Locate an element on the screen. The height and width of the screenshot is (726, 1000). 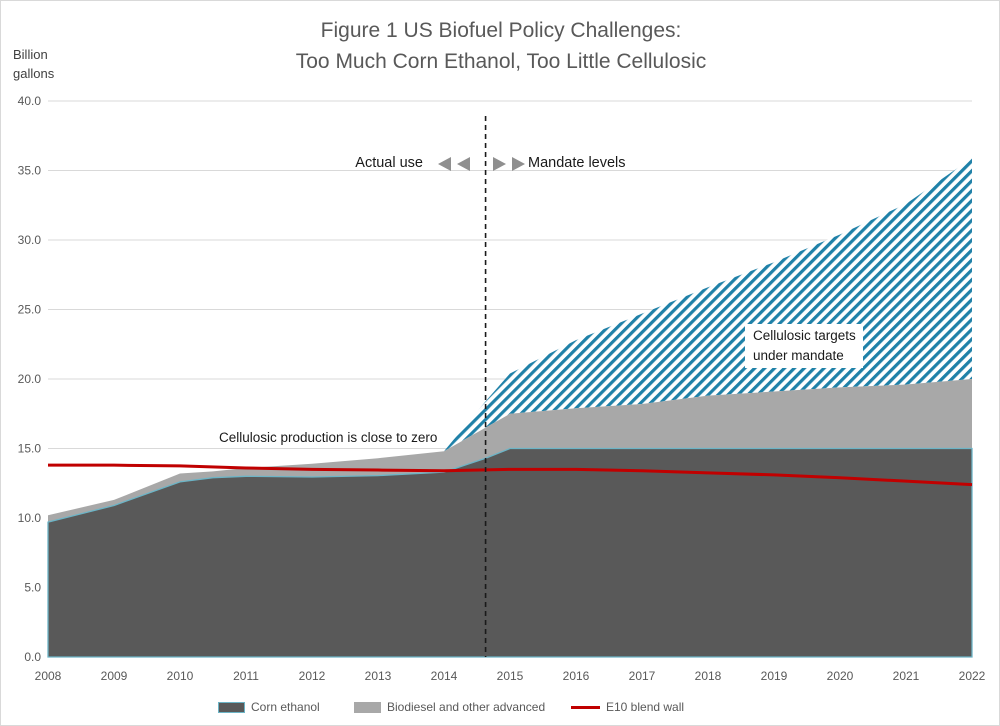
legend-item-e10-blend-wall: E10 blend wall is located at coordinates (627, 707).